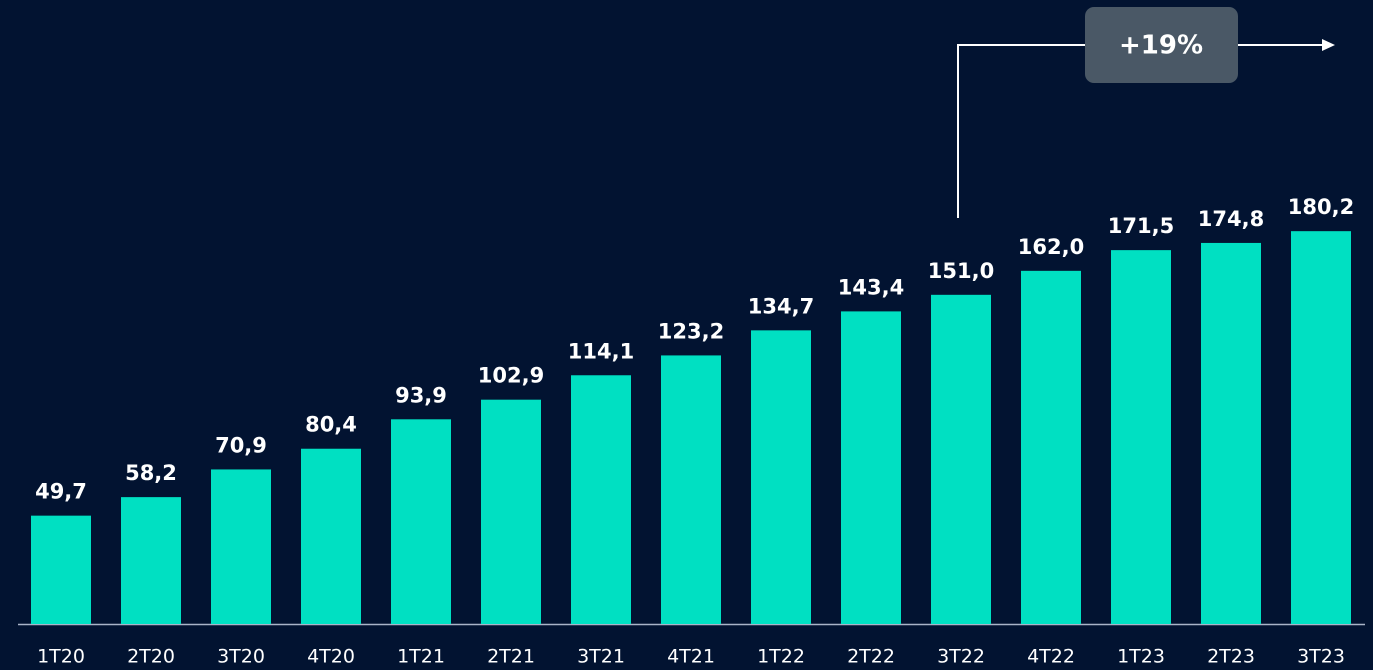 This screenshot has width=1373, height=670. Describe the element at coordinates (961, 271) in the screenshot. I see `value-label: 151,0` at that location.